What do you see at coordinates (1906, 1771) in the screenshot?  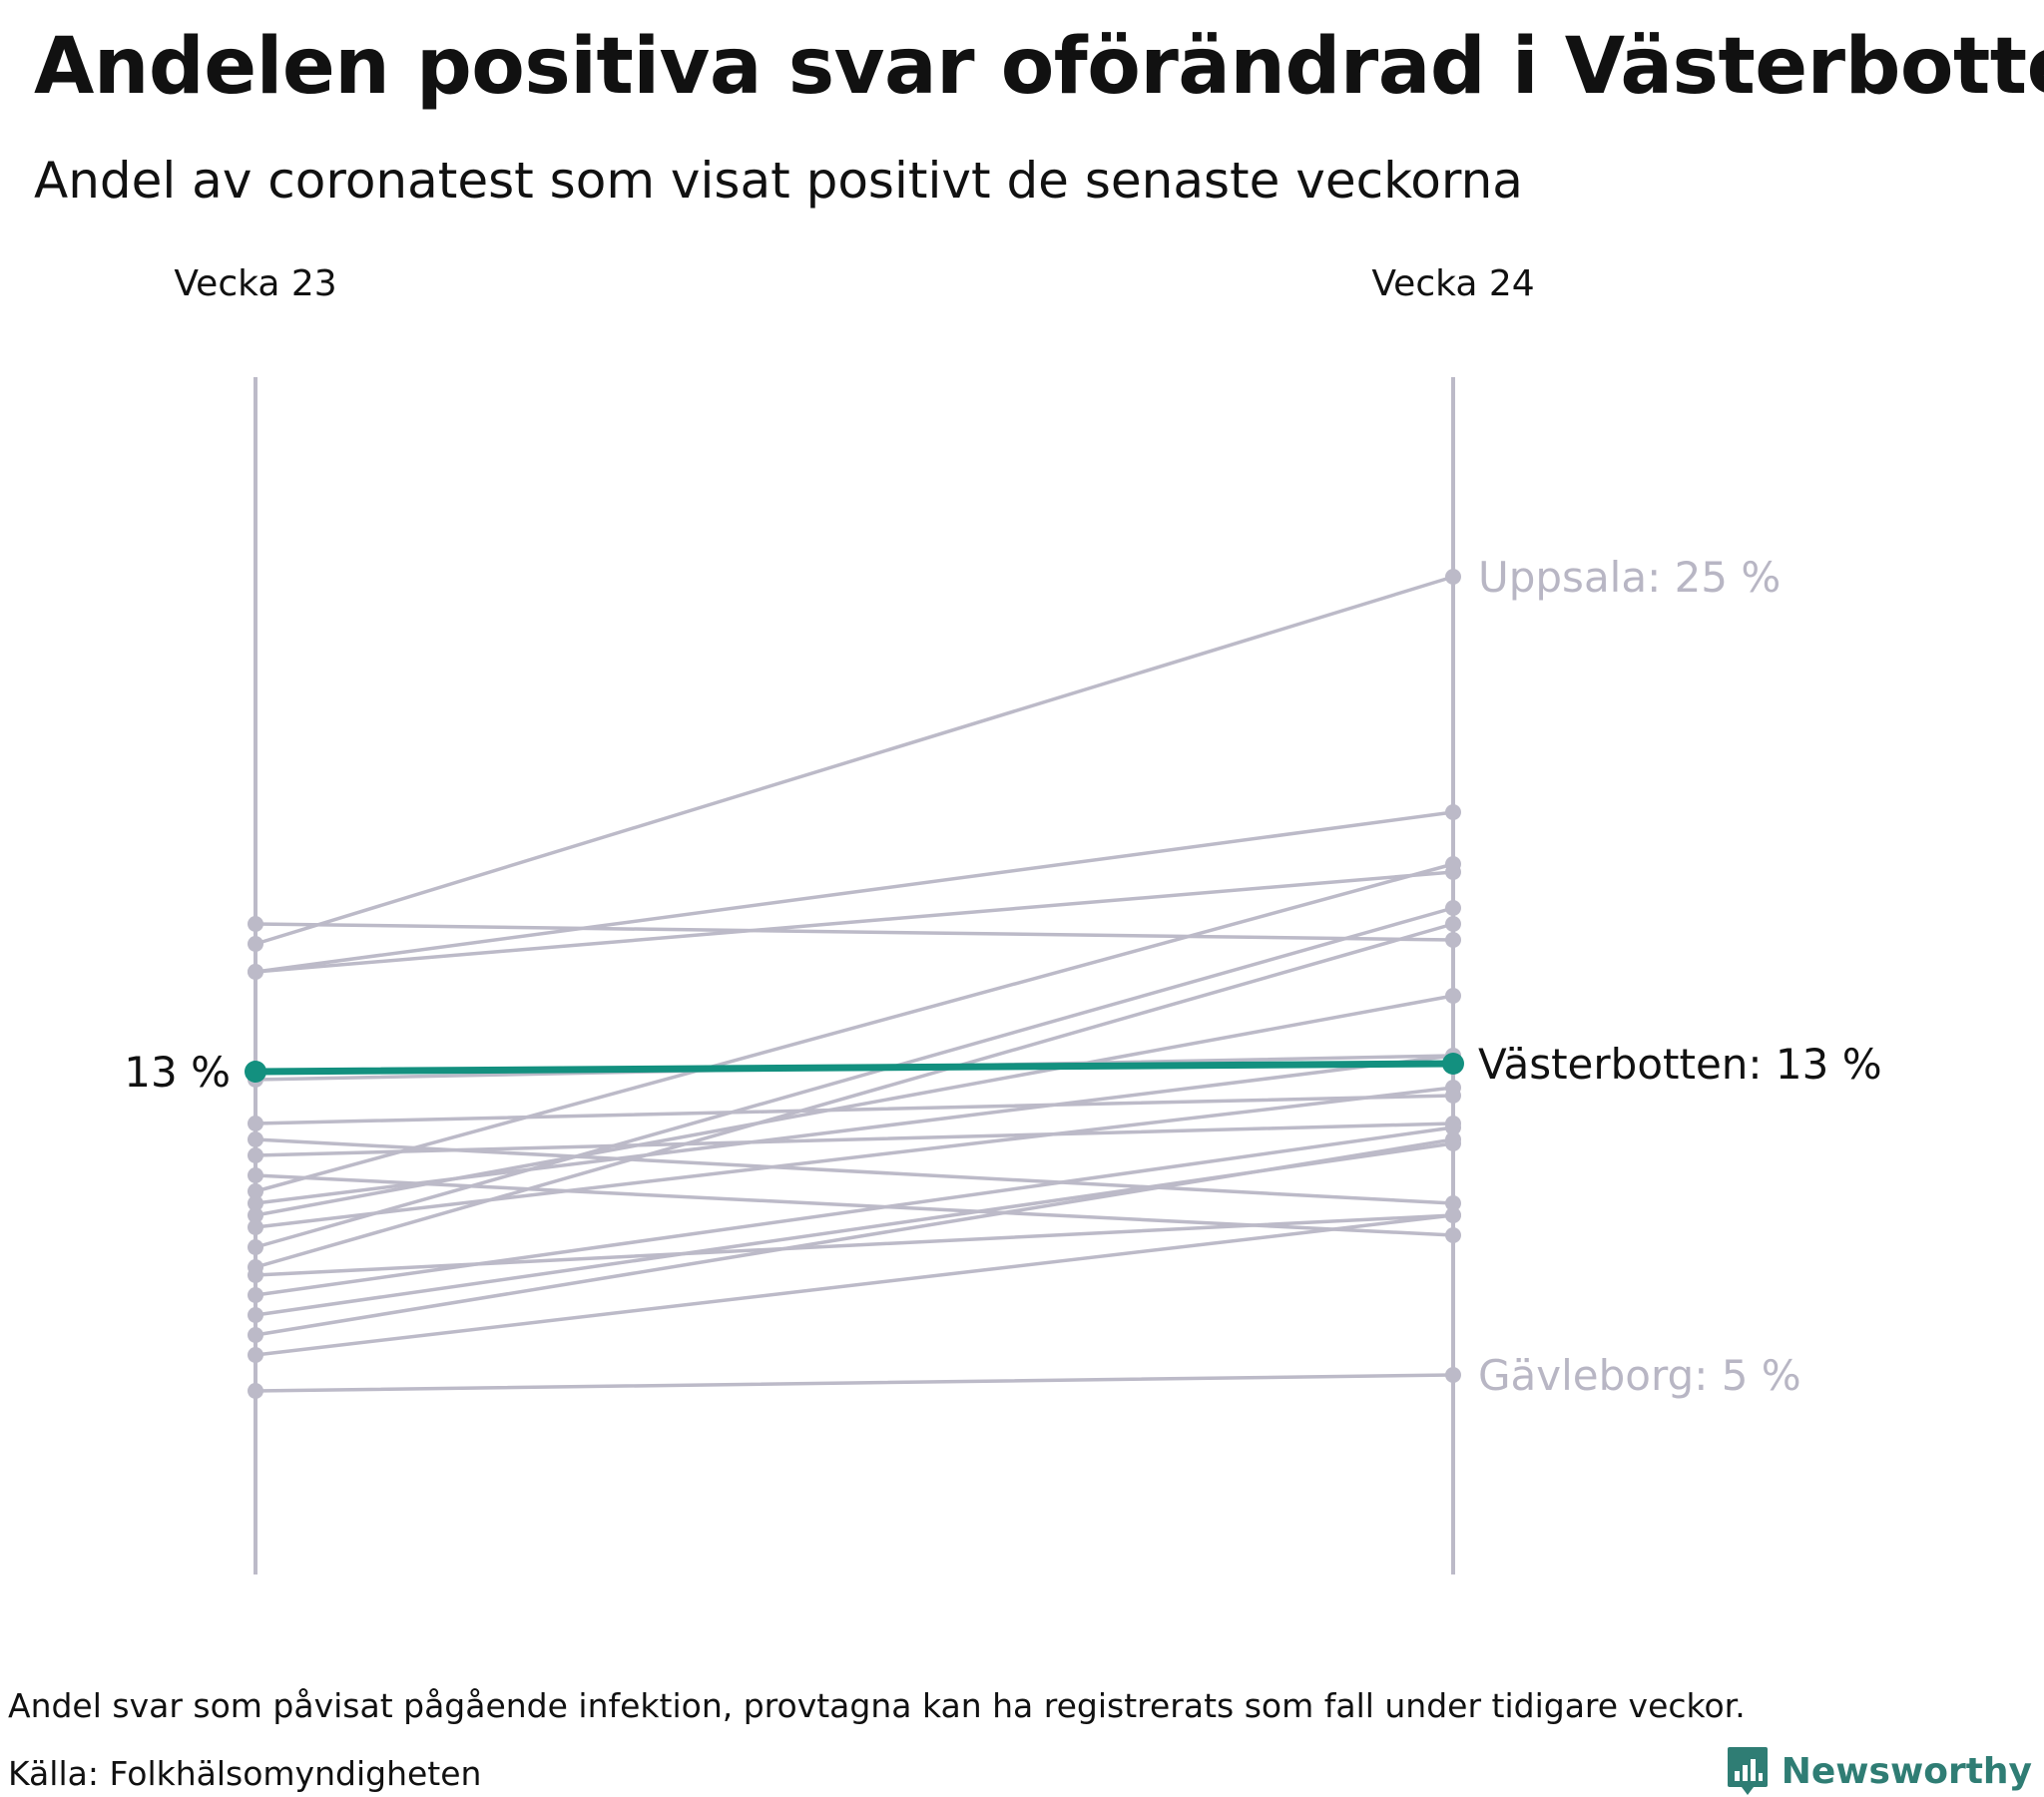 I see `brand-name: Newsworthy` at bounding box center [1906, 1771].